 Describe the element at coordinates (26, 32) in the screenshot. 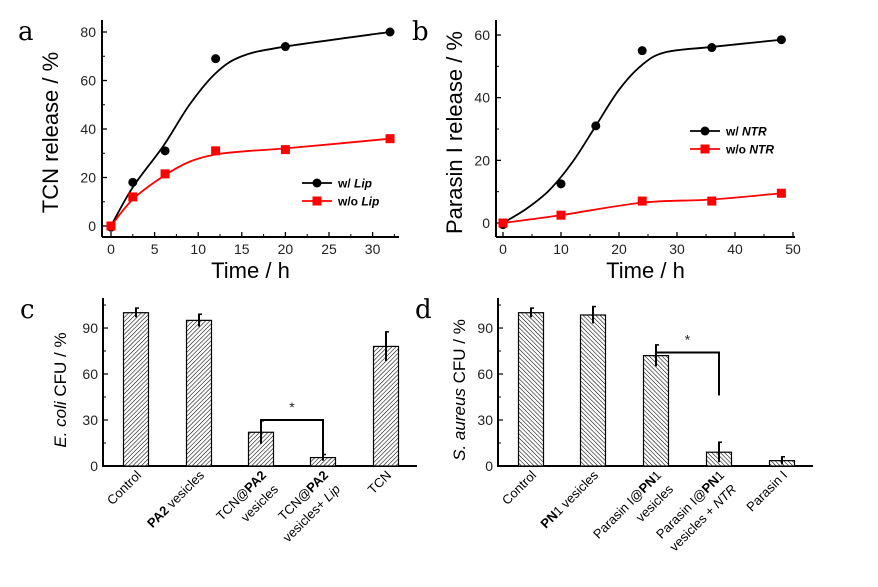

I see `panel-letter-a: a` at that location.